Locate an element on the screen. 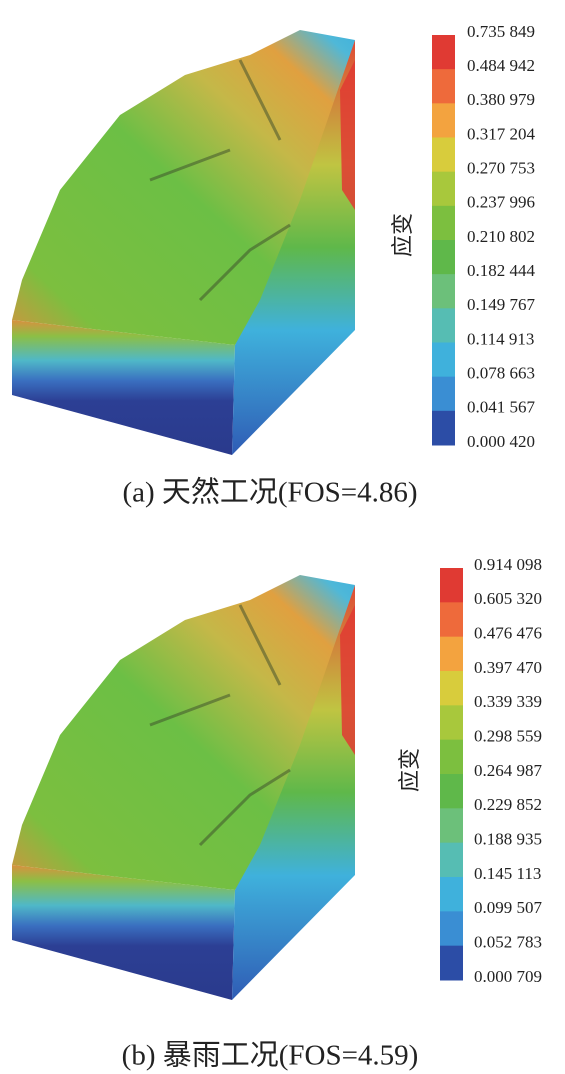 Image resolution: width=565 pixels, height=1074 pixels. colorbar-label: 0.078 663 is located at coordinates (501, 373).